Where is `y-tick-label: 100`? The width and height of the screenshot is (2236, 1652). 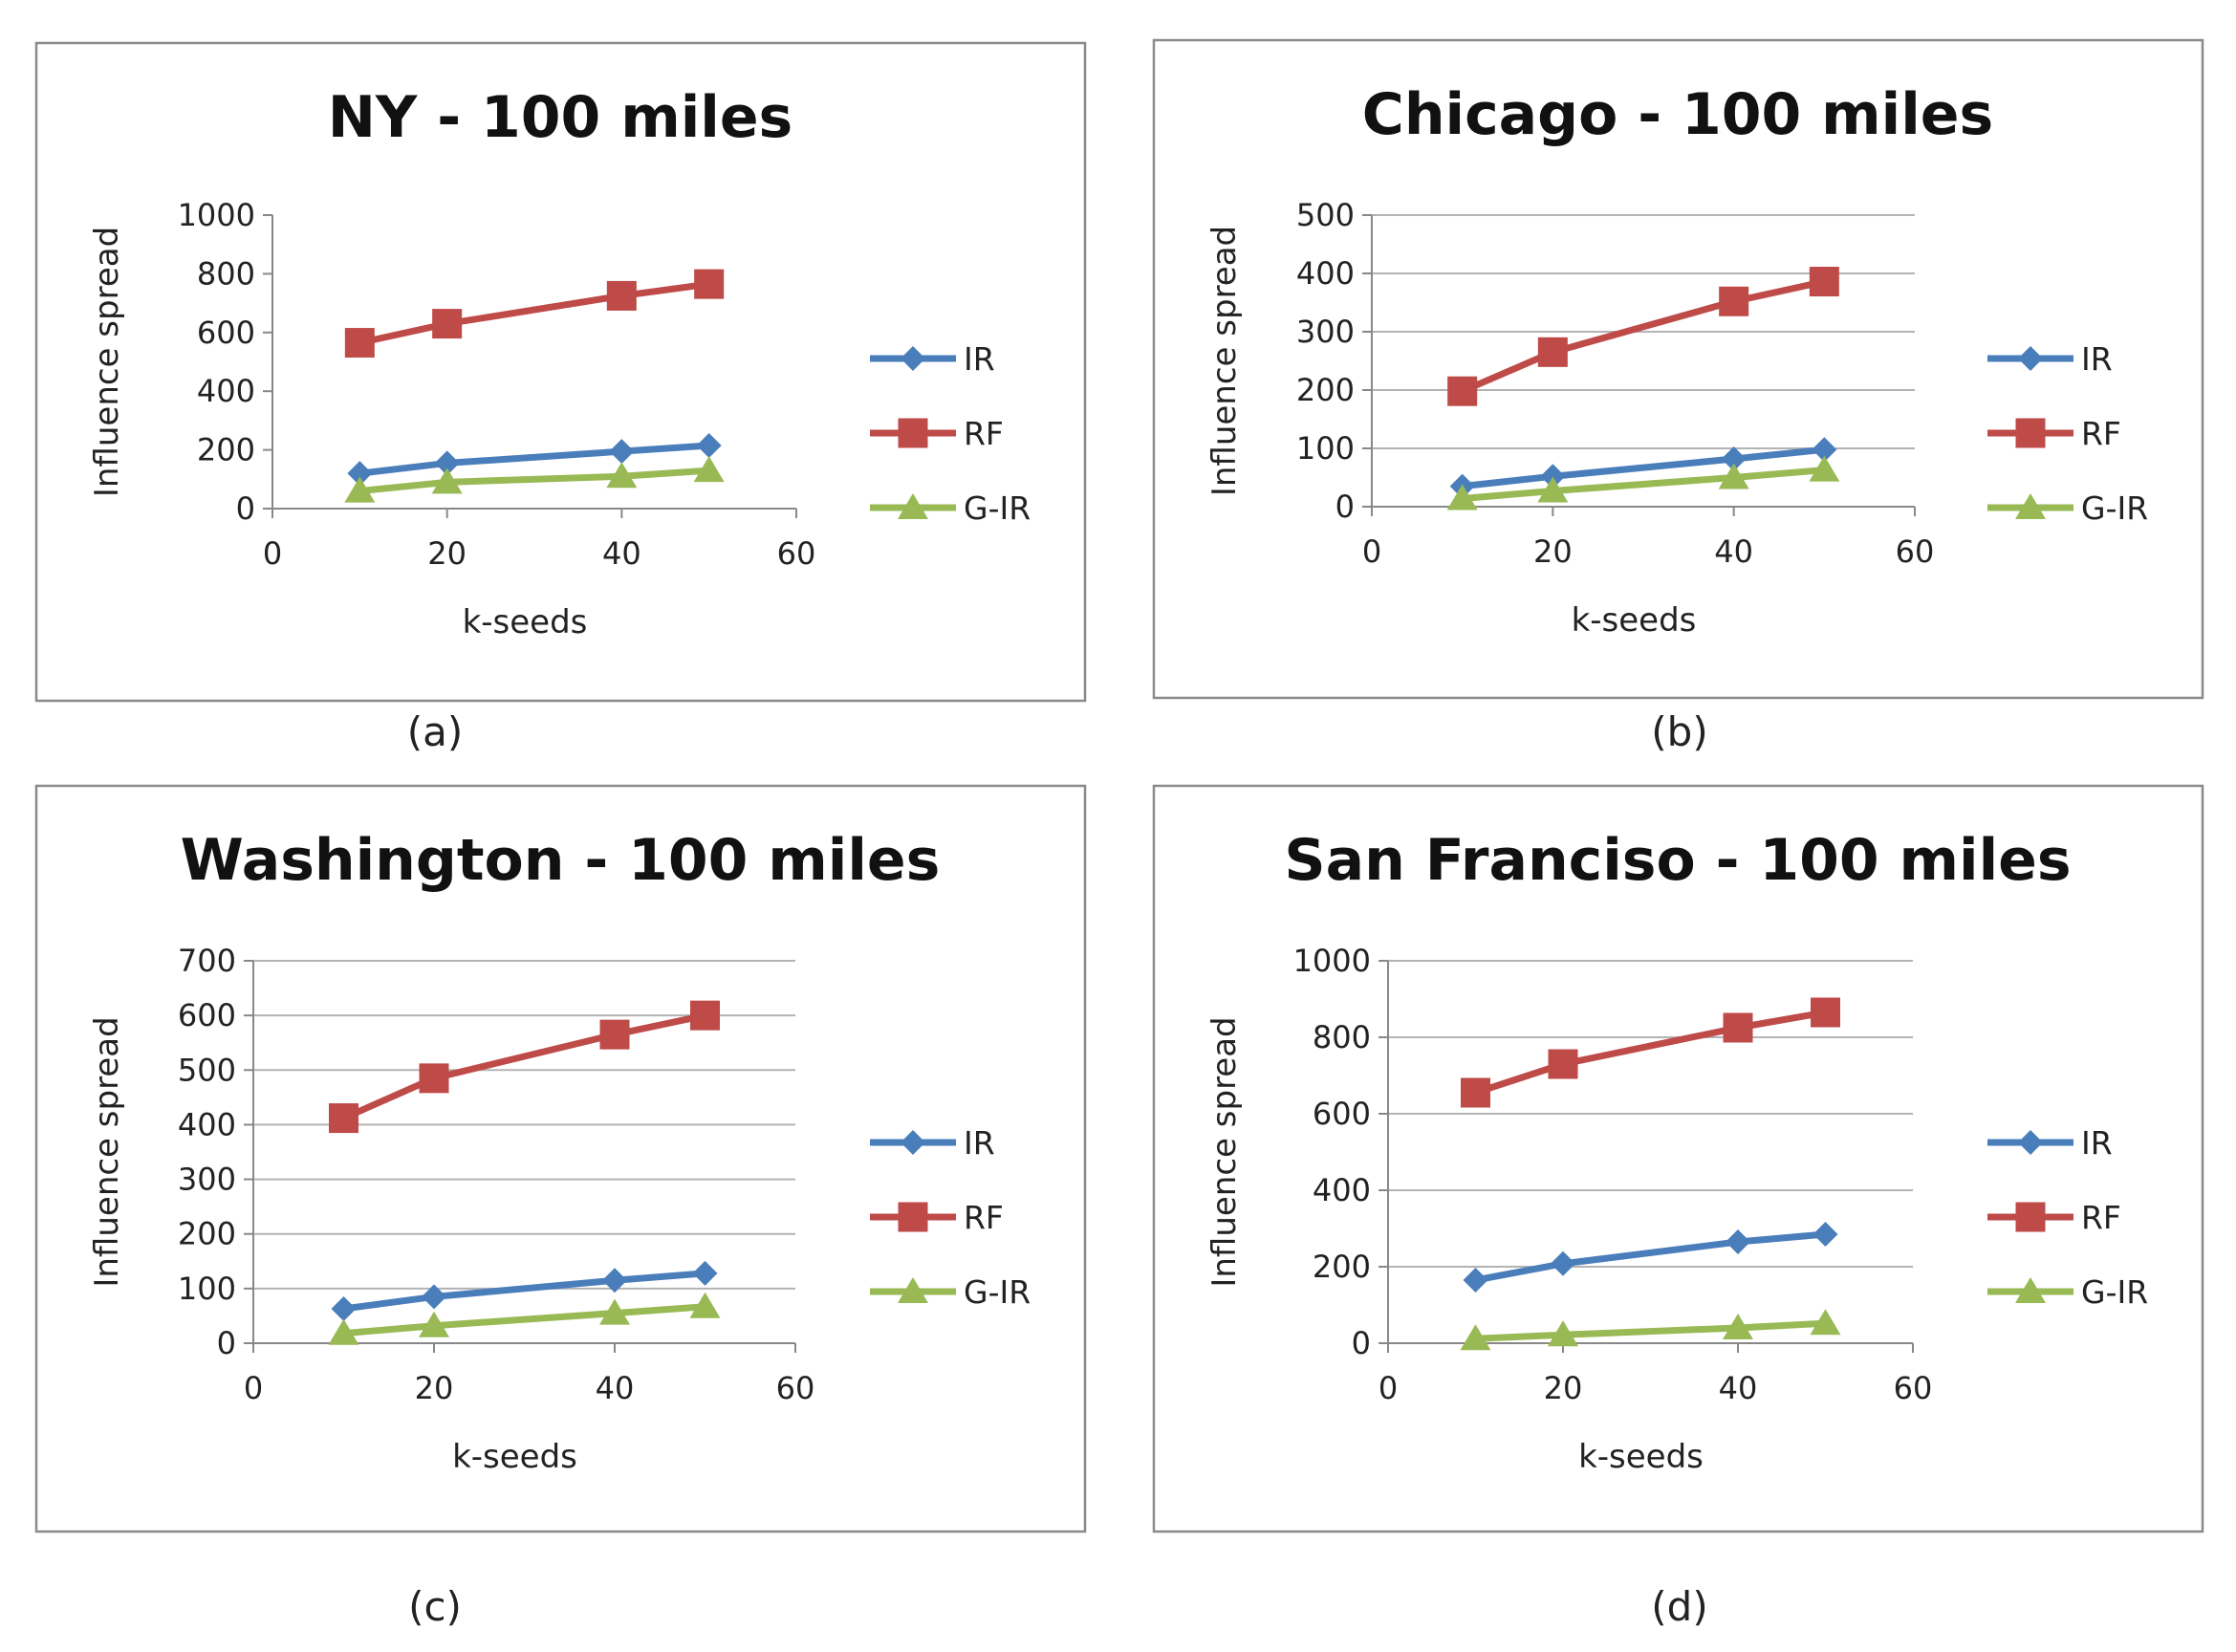
y-tick-label: 100 is located at coordinates (207, 1289).